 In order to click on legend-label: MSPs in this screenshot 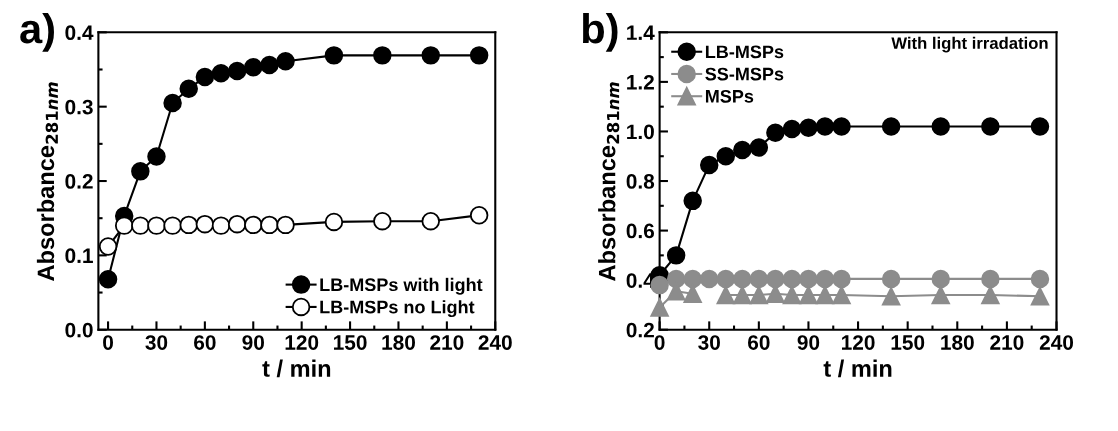, I will do `click(729, 96)`.